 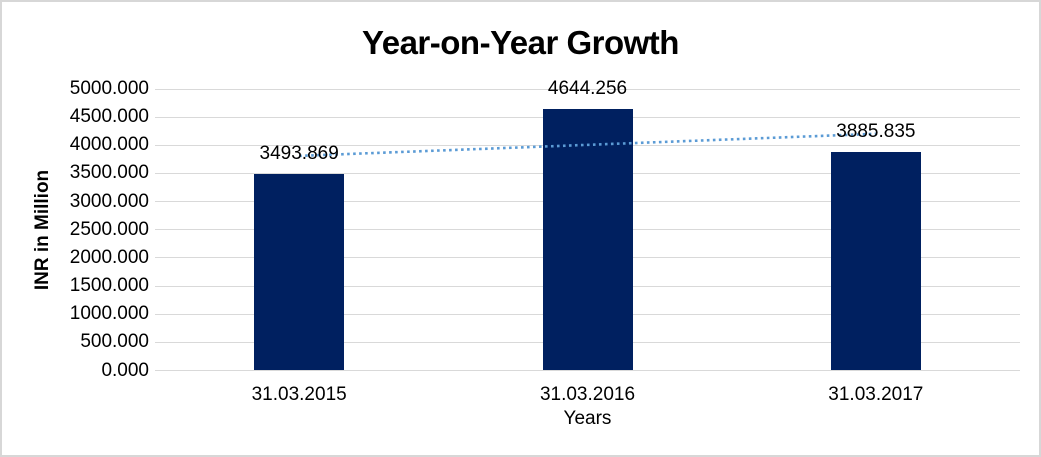 I want to click on y-tick-label: 1000.000, so click(x=109, y=314).